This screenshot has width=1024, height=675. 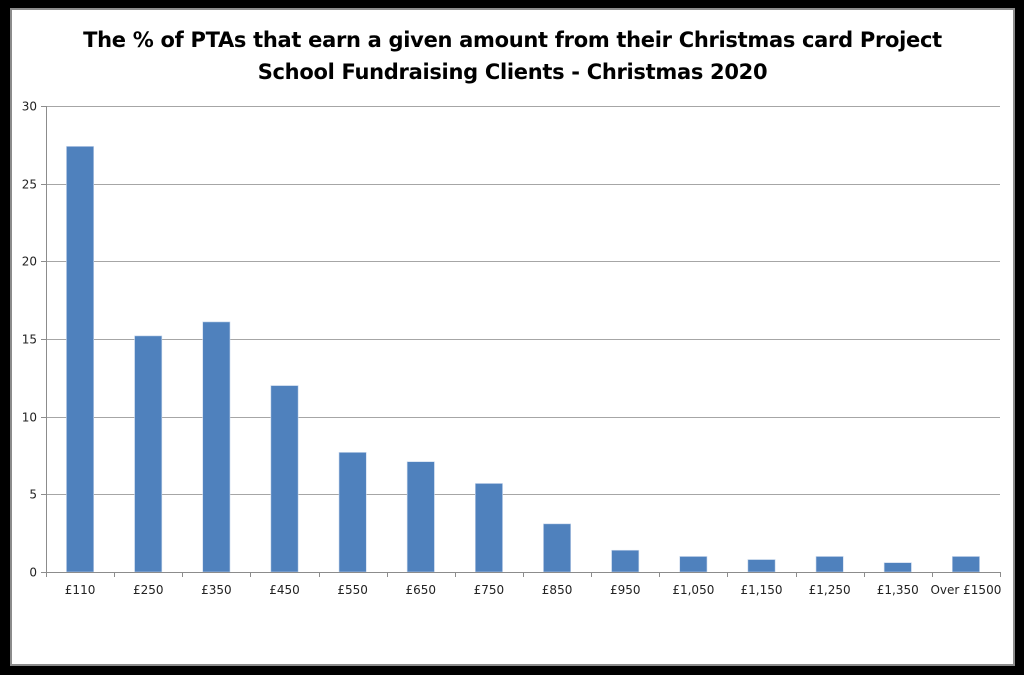 What do you see at coordinates (29, 107) in the screenshot?
I see `y-tick-label: 30` at bounding box center [29, 107].